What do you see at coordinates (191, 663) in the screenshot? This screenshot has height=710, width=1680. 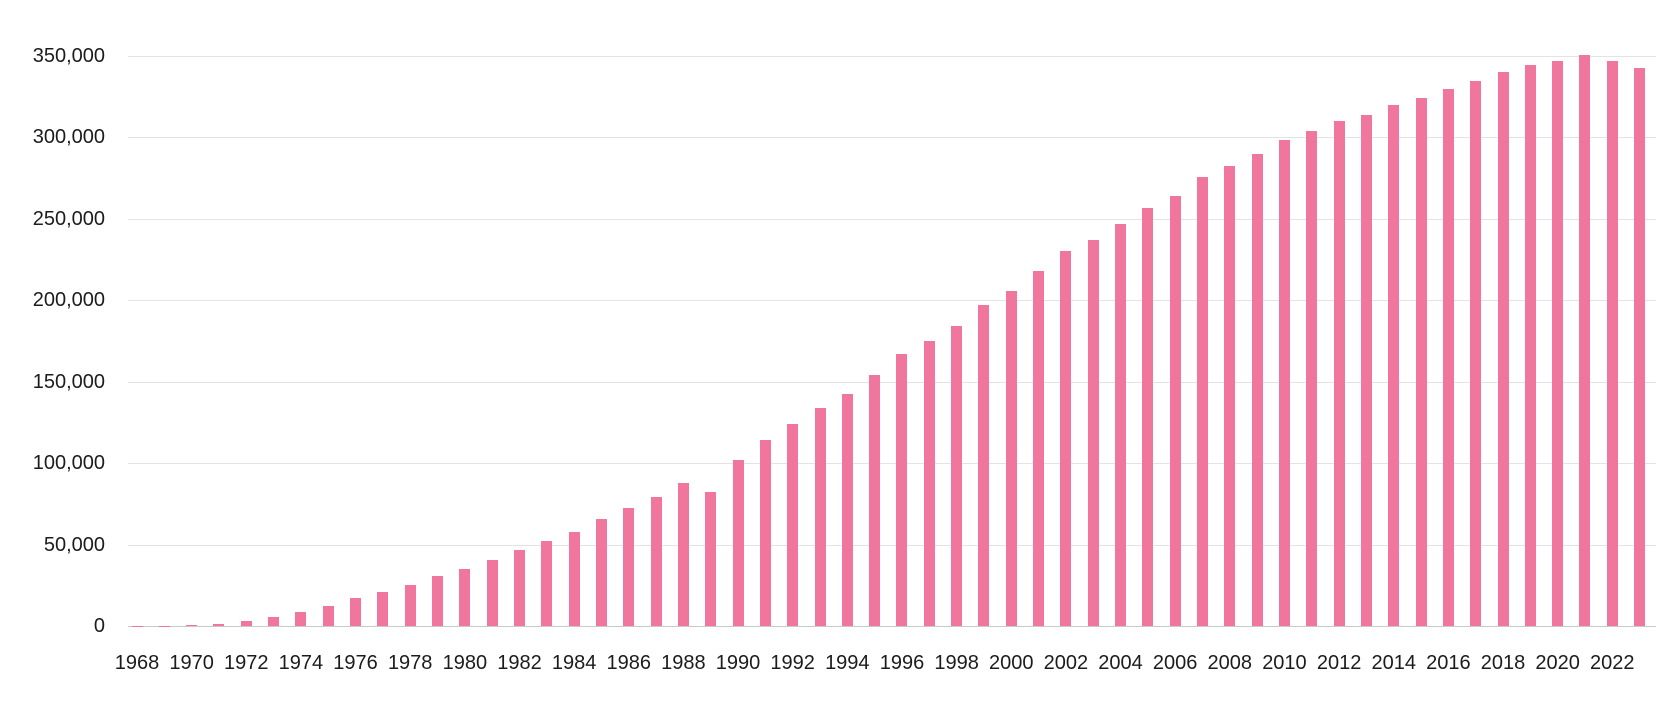 I see `x-axis-tick-label: 1970` at bounding box center [191, 663].